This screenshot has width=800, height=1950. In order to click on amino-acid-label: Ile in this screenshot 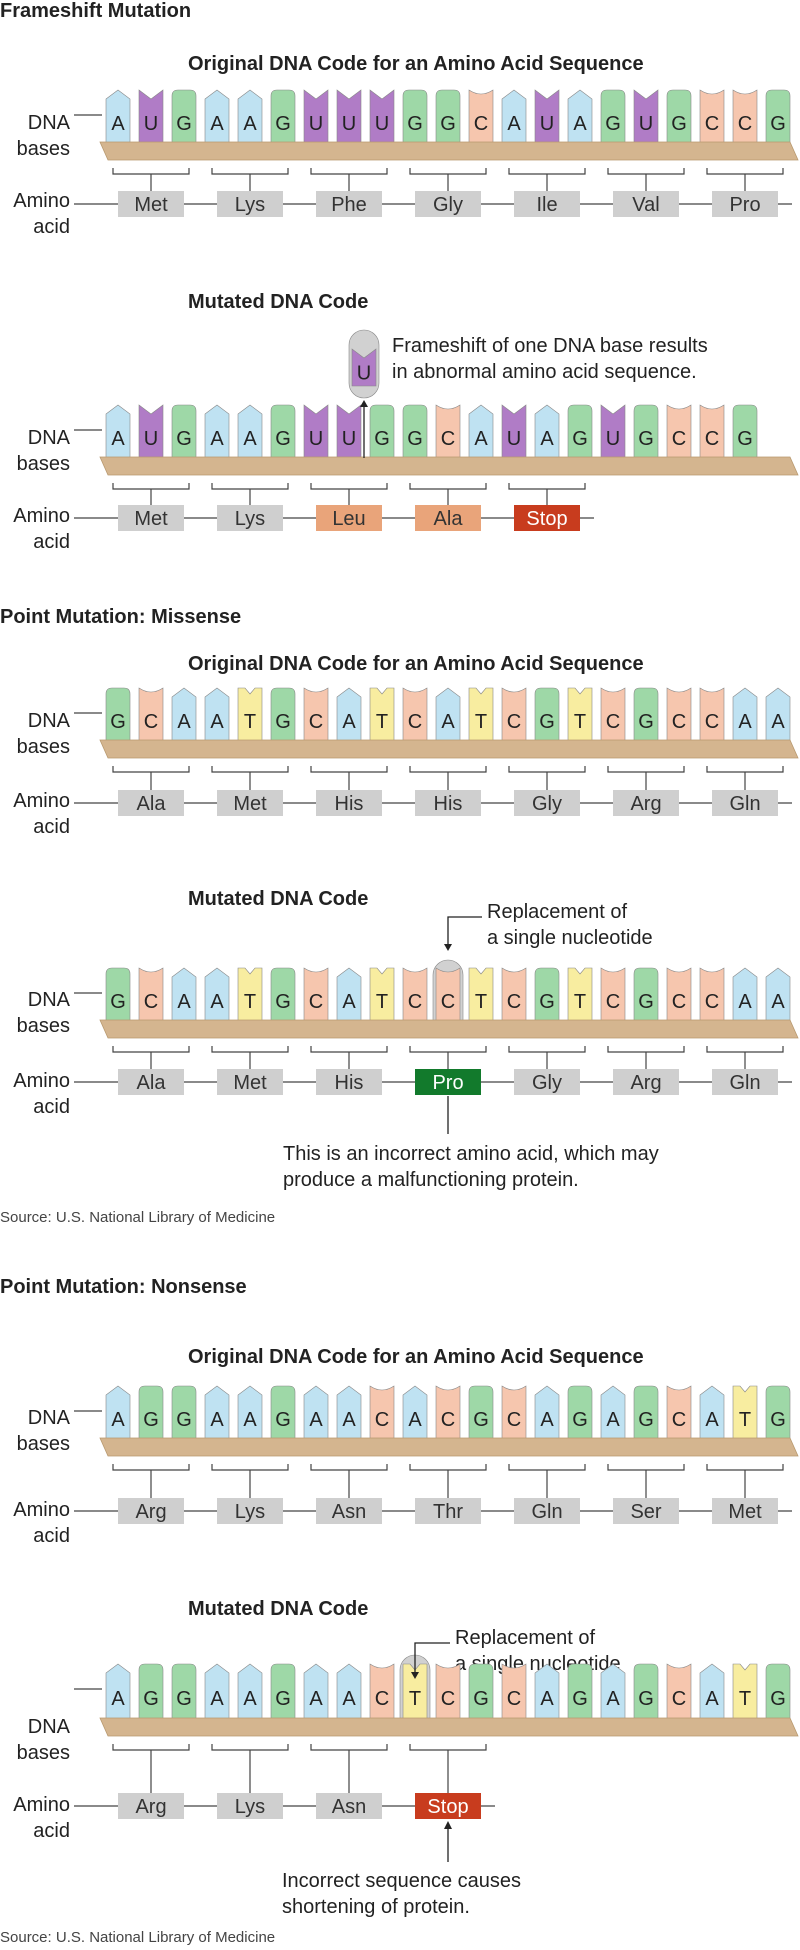, I will do `click(546, 205)`.